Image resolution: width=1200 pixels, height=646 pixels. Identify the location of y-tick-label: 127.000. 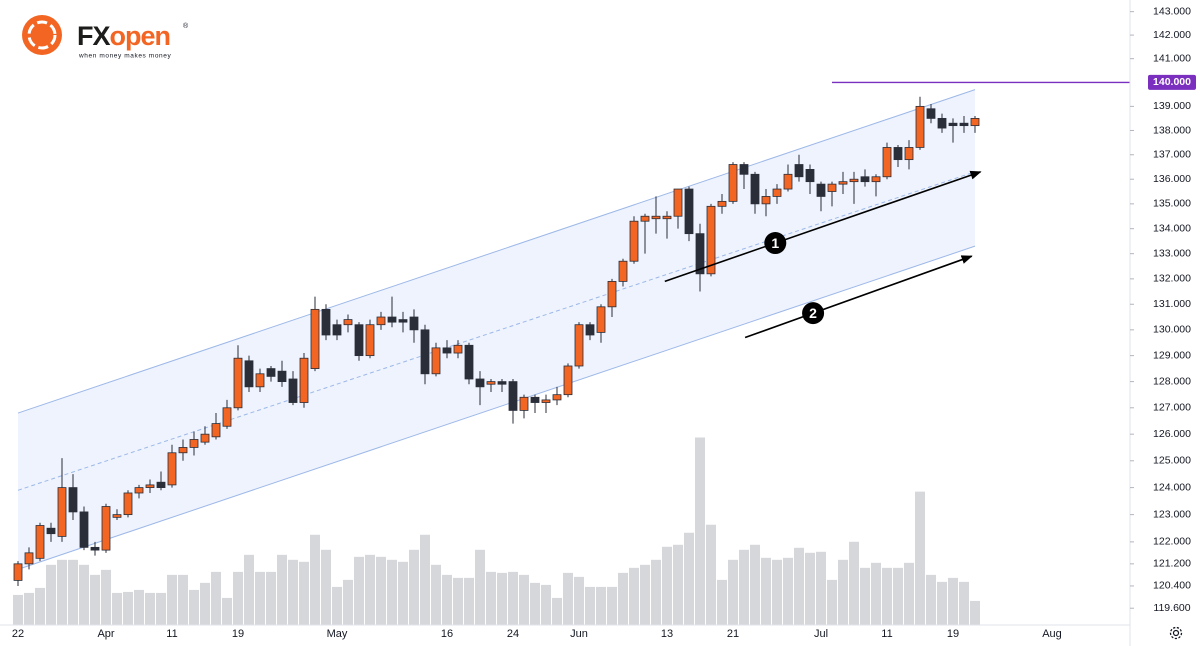
(1172, 408).